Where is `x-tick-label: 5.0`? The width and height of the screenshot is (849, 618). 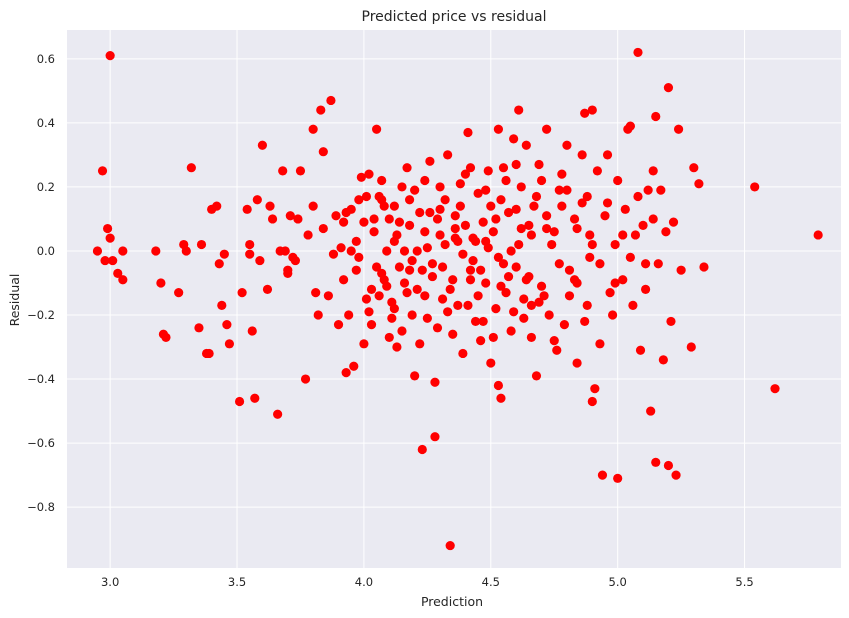 x-tick-label: 5.0 is located at coordinates (618, 582).